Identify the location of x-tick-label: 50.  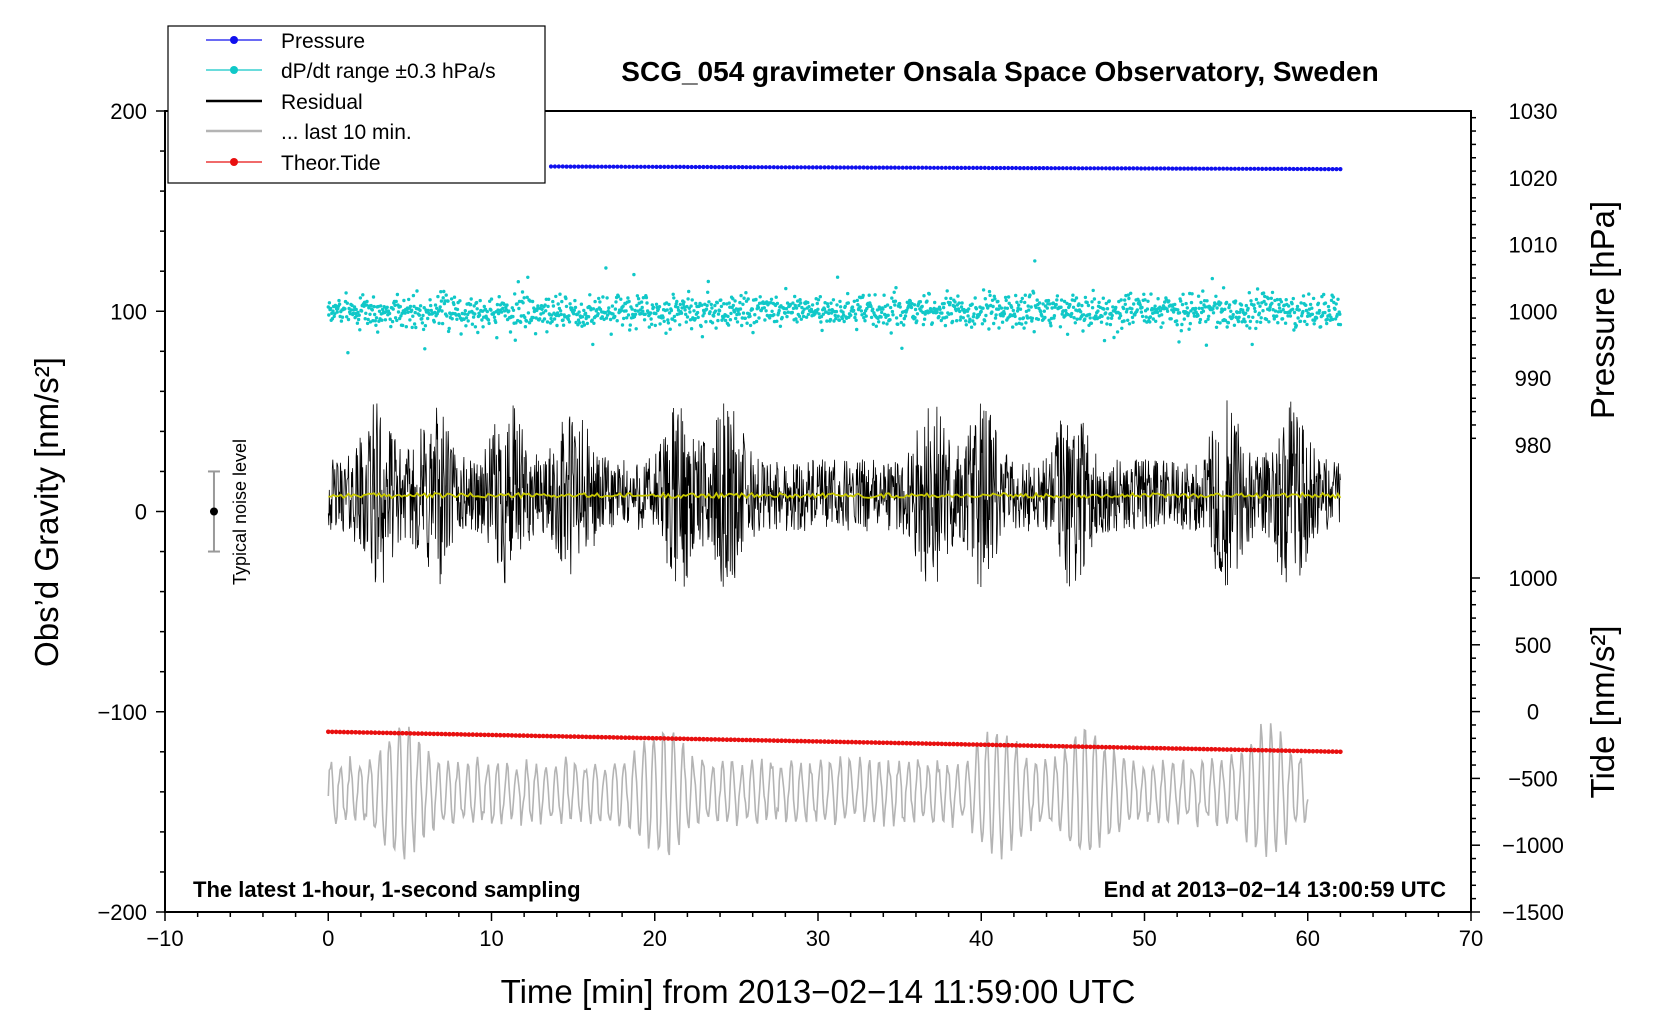
(1144, 938).